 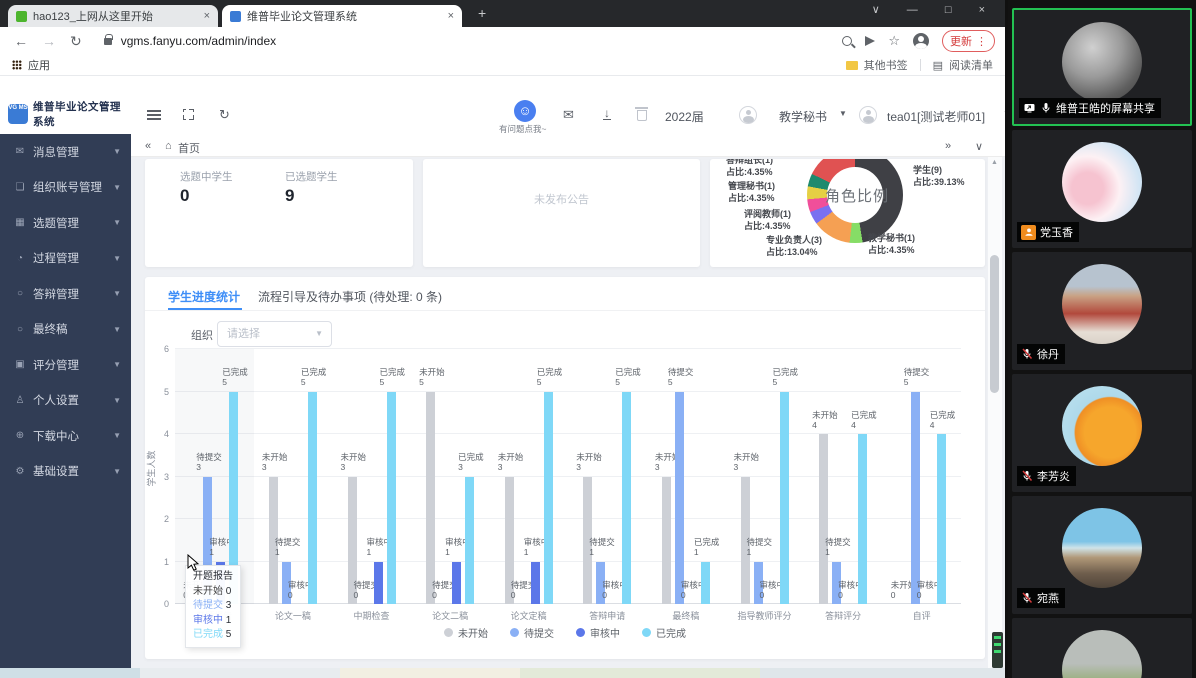 What do you see at coordinates (535, 582) in the screenshot?
I see `bar-审核中-论文定稿` at bounding box center [535, 582].